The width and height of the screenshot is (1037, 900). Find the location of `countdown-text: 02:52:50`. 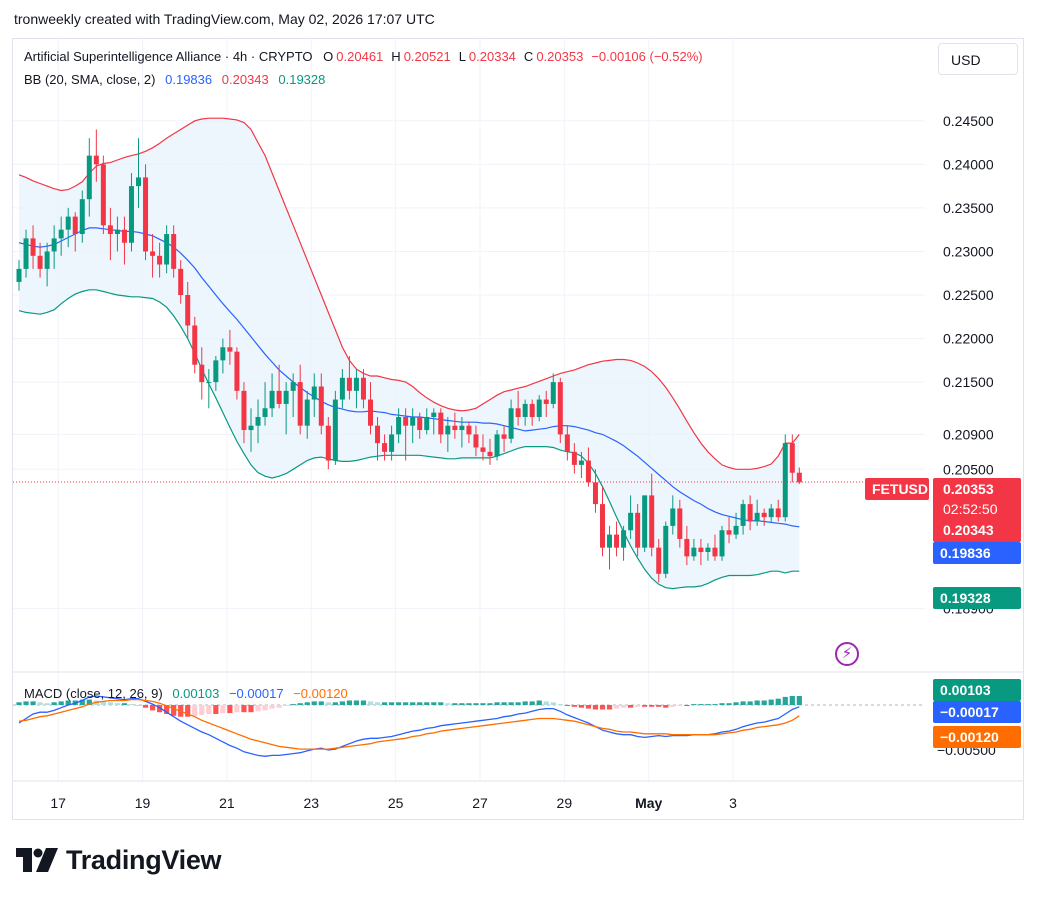

countdown-text: 02:52:50 is located at coordinates (970, 509).